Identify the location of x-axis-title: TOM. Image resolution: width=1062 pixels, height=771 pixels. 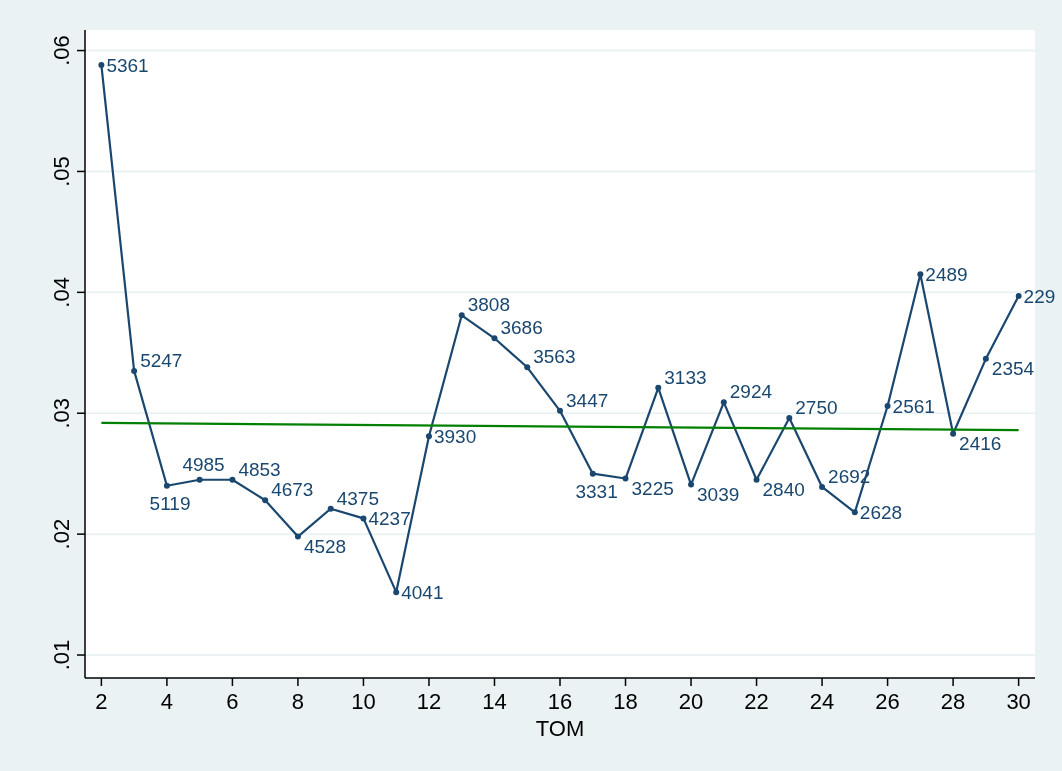
(560, 728).